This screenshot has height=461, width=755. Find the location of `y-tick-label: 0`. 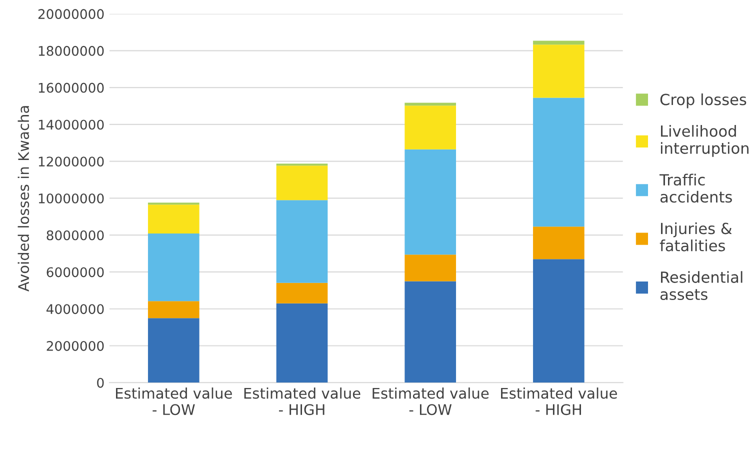

y-tick-label: 0 is located at coordinates (100, 383).